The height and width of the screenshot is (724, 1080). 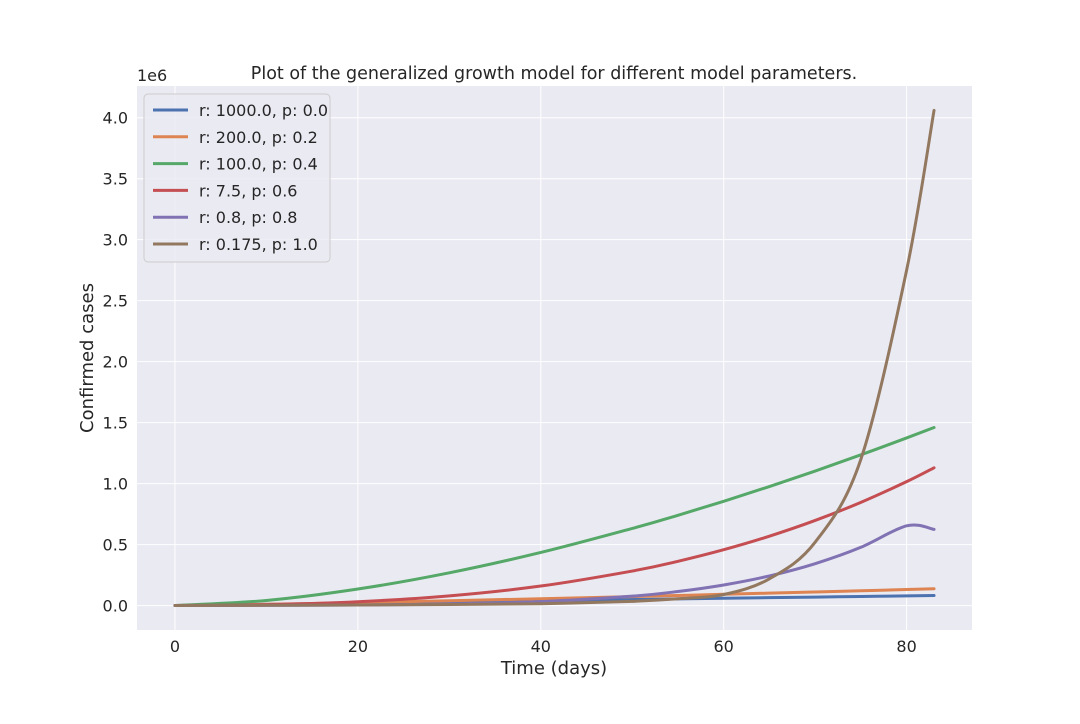 I want to click on y-tick-label: 3.5, so click(x=115, y=179).